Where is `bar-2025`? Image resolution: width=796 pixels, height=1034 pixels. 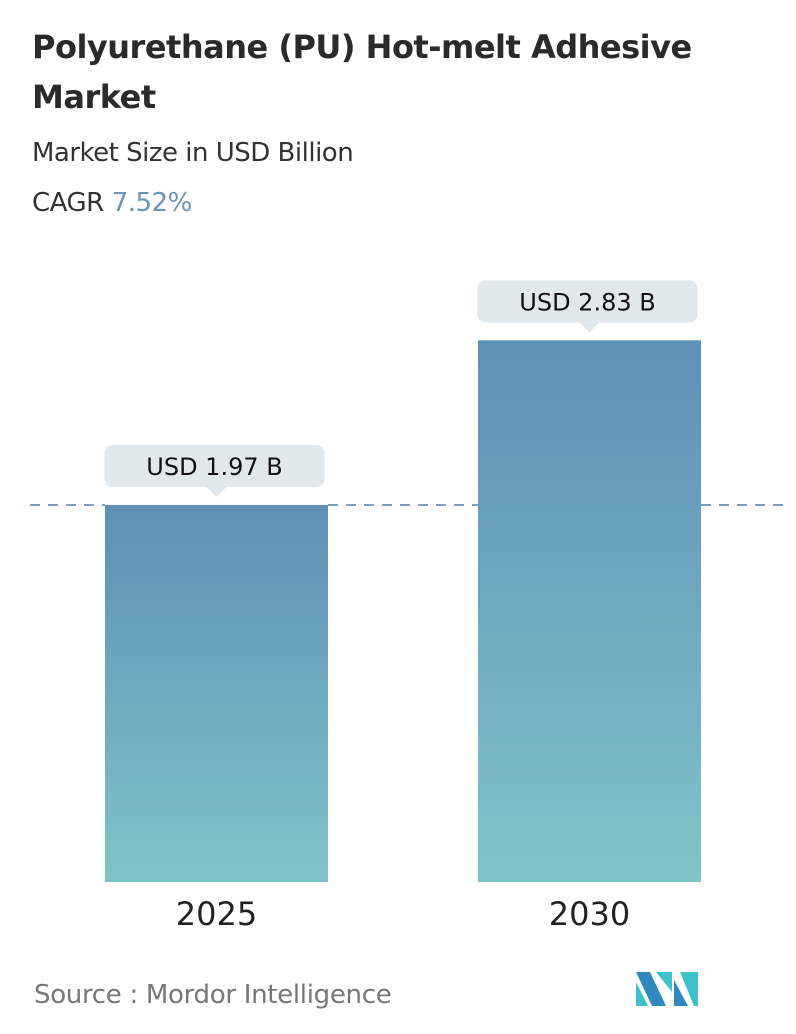
bar-2025 is located at coordinates (216, 693).